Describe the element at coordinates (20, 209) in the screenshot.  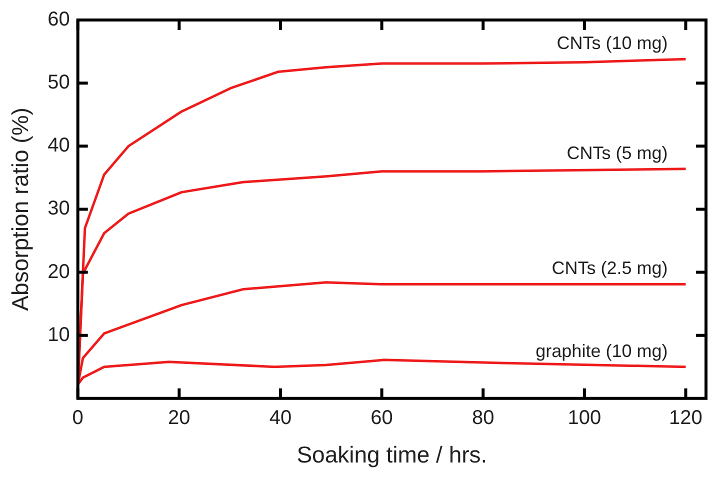
I see `y-axis-title: Absorption ratio (%)` at that location.